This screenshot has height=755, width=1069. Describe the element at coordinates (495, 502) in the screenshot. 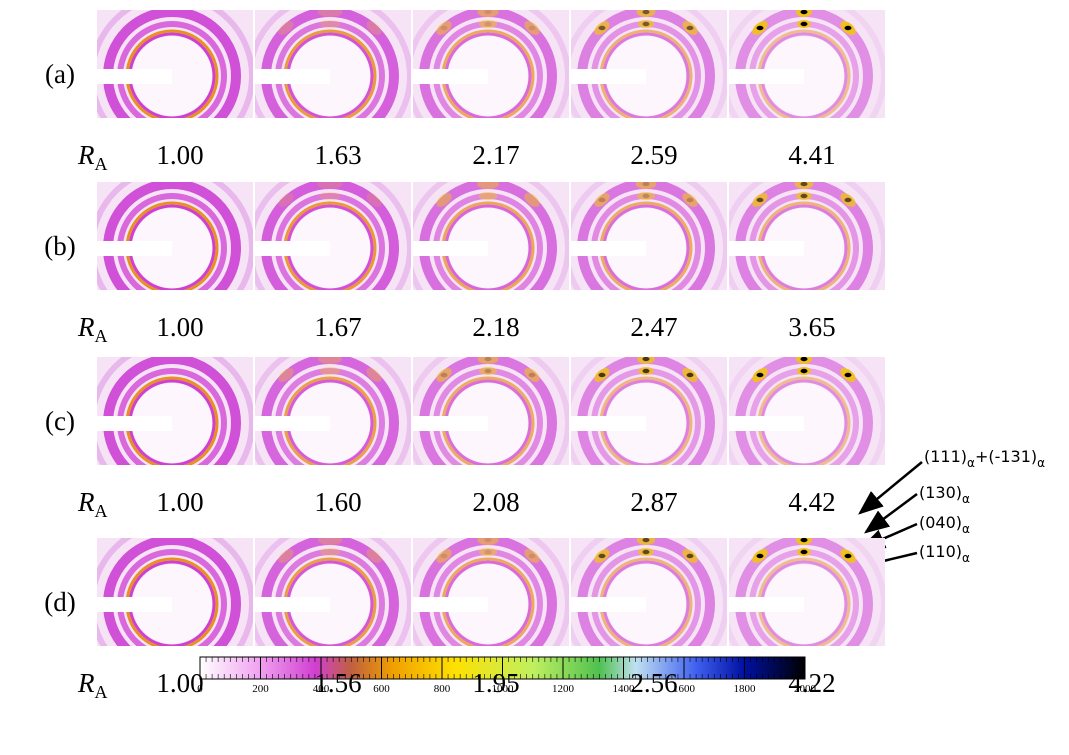

I see `ra-value: 2.08` at that location.